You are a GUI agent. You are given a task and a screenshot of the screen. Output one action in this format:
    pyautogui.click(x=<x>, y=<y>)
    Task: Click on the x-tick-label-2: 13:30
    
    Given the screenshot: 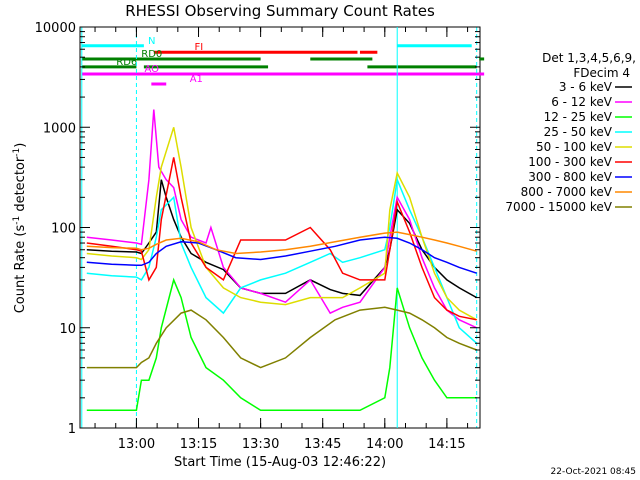 What is the action you would take?
    pyautogui.click(x=260, y=444)
    